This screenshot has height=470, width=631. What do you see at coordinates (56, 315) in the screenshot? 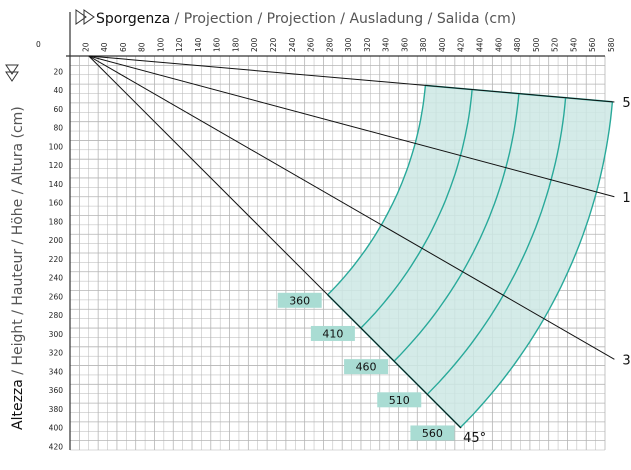
I see `y-tick-label: 280` at bounding box center [56, 315].